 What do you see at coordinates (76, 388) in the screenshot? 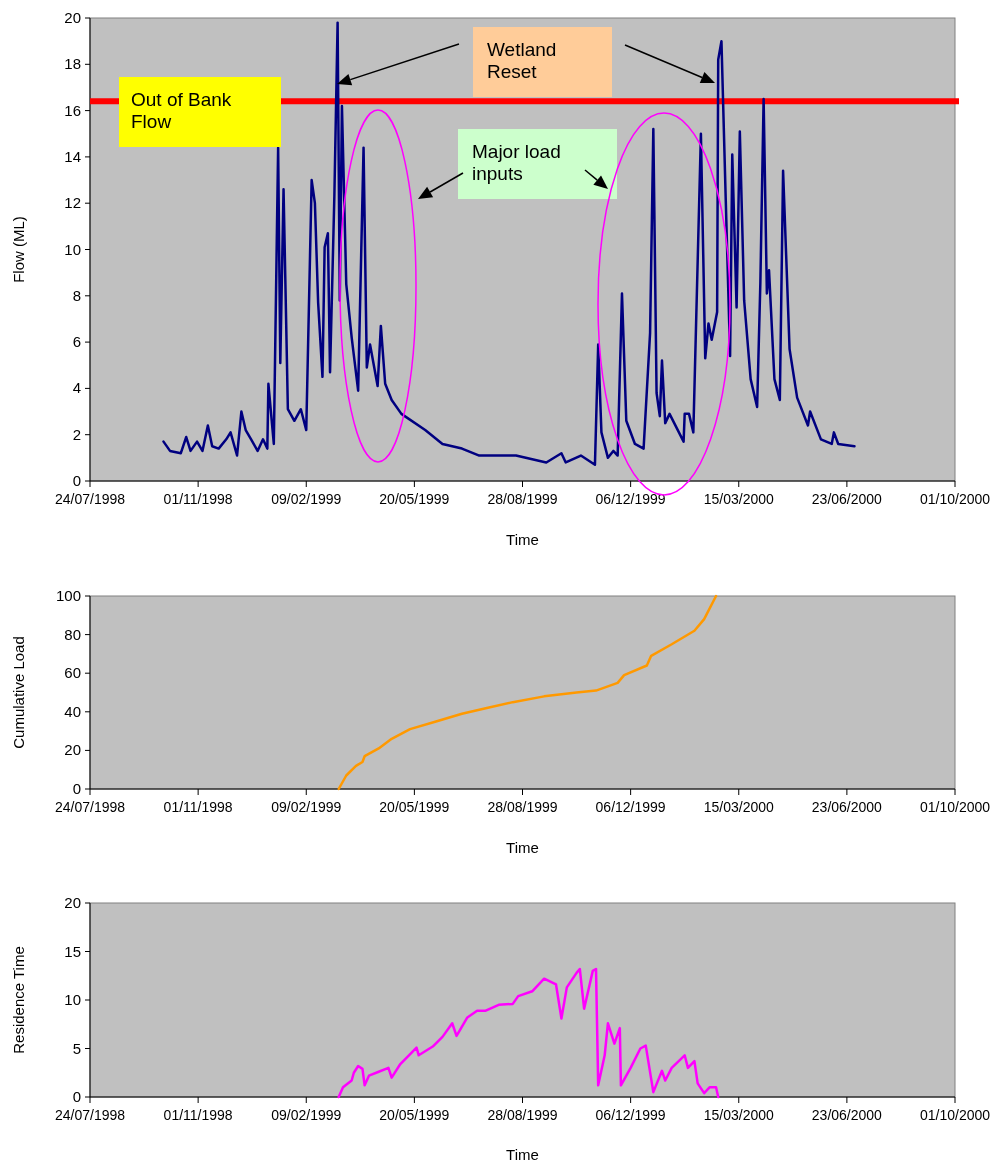
I see `y-tick-label: 4` at bounding box center [76, 388].